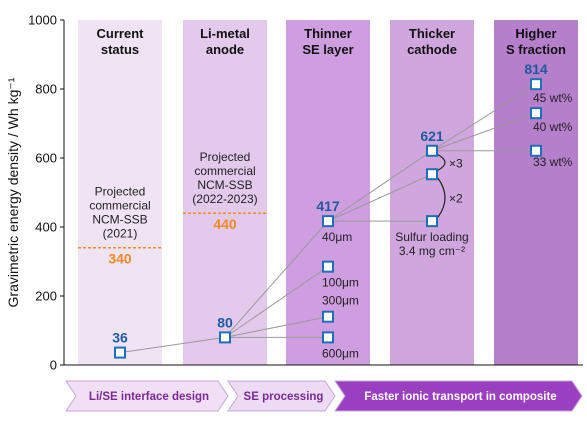  Describe the element at coordinates (535, 33) in the screenshot. I see `stage-header-higher-s: Higher` at that location.